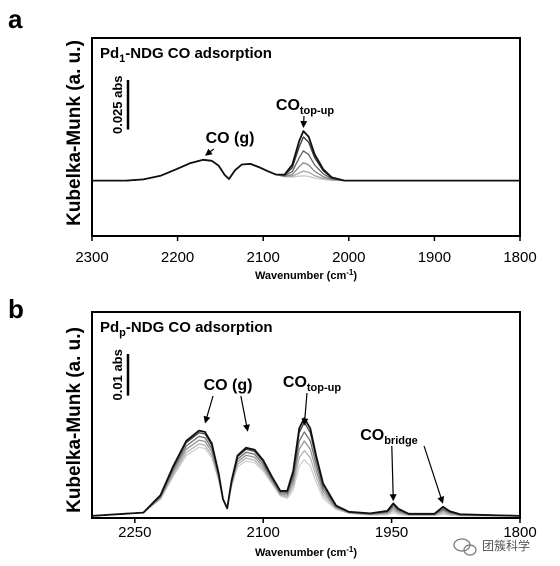 The image size is (560, 566). I want to click on wechat-icon, so click(465, 547).